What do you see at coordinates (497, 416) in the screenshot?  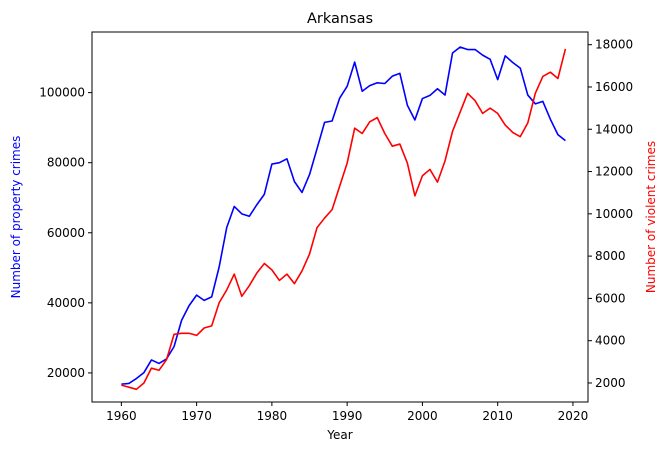 I see `x-tick-label: 2010` at bounding box center [497, 416].